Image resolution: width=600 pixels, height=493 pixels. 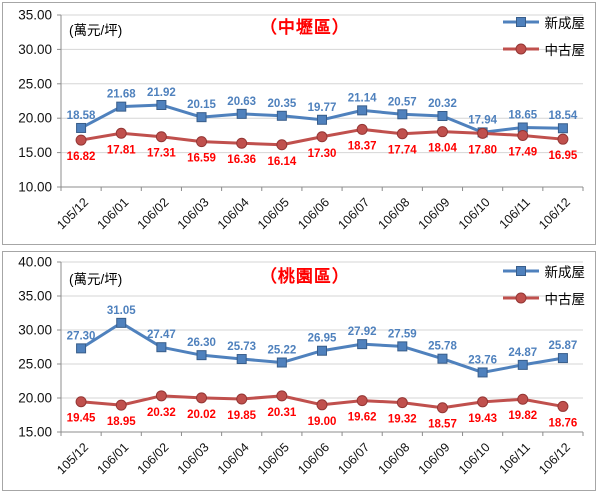 What do you see at coordinates (241, 347) in the screenshot?
I see `data-label: 25.73` at bounding box center [241, 347].